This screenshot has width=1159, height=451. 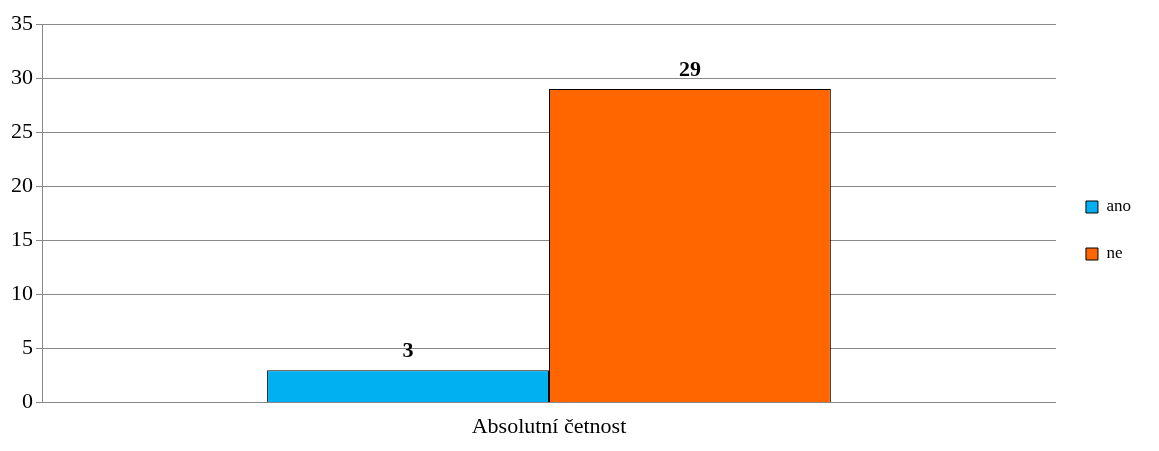 What do you see at coordinates (408, 349) in the screenshot?
I see `data-label: 3` at bounding box center [408, 349].